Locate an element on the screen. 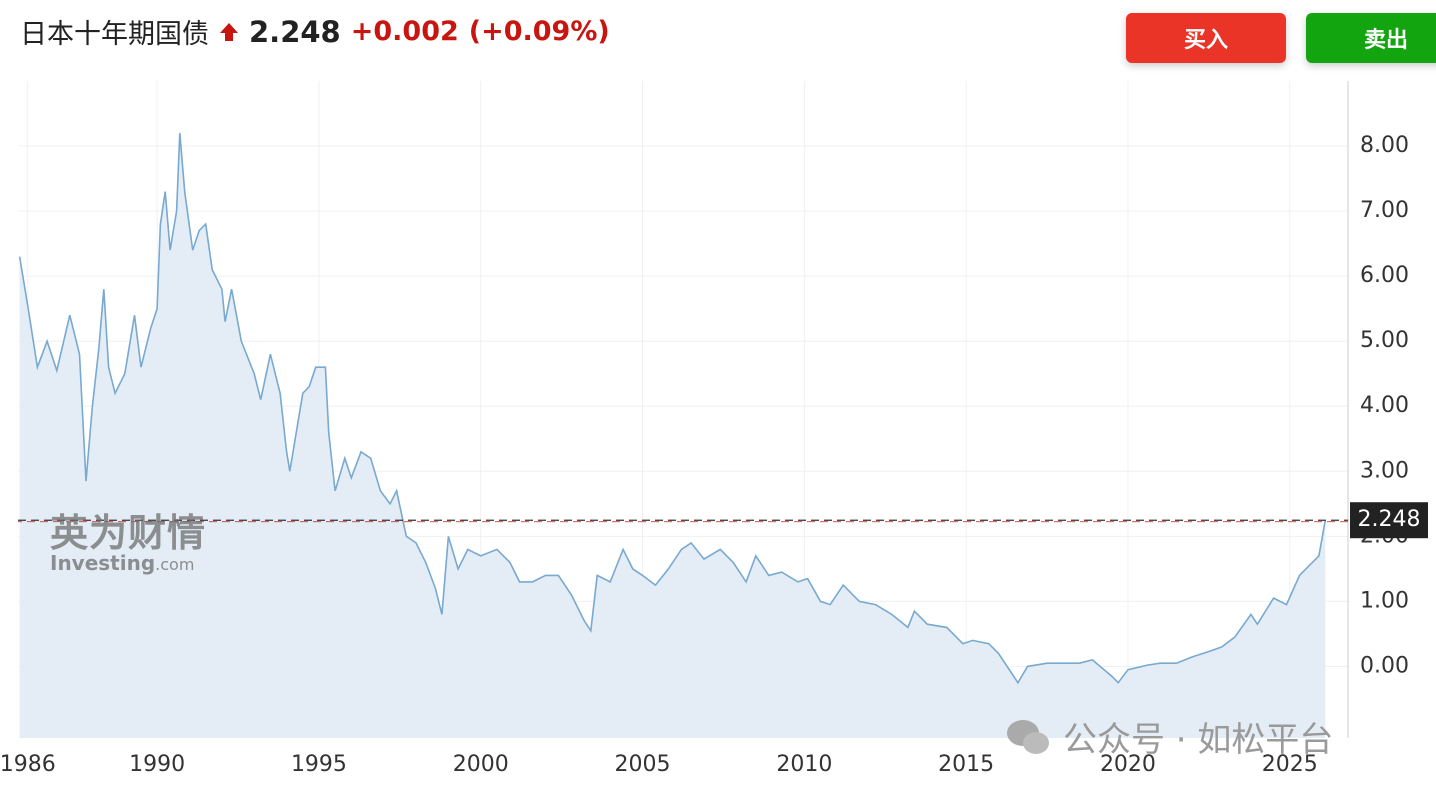  investing-watermark: 英为财情 Investing.com is located at coordinates (128, 538).